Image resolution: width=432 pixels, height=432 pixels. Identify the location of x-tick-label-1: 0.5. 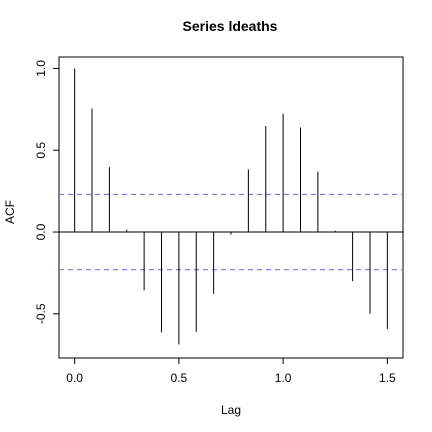
(179, 378).